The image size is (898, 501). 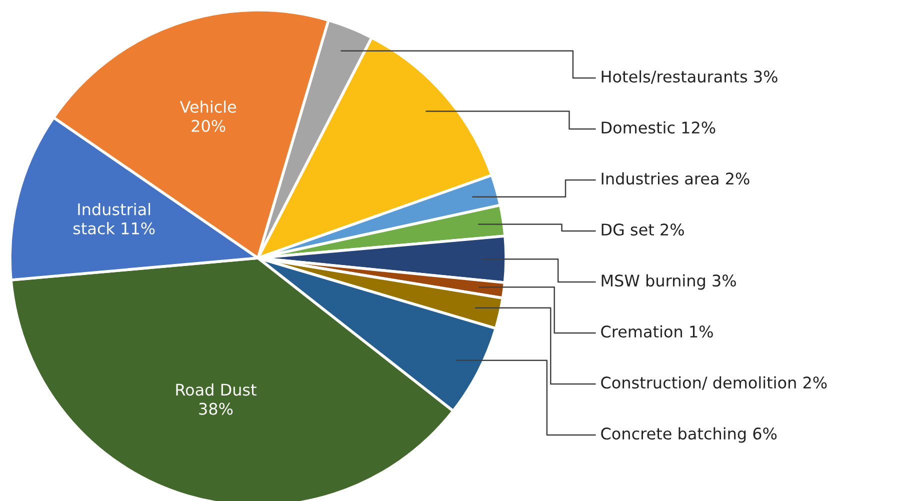 I want to click on slice-label: Vehicle, so click(x=208, y=106).